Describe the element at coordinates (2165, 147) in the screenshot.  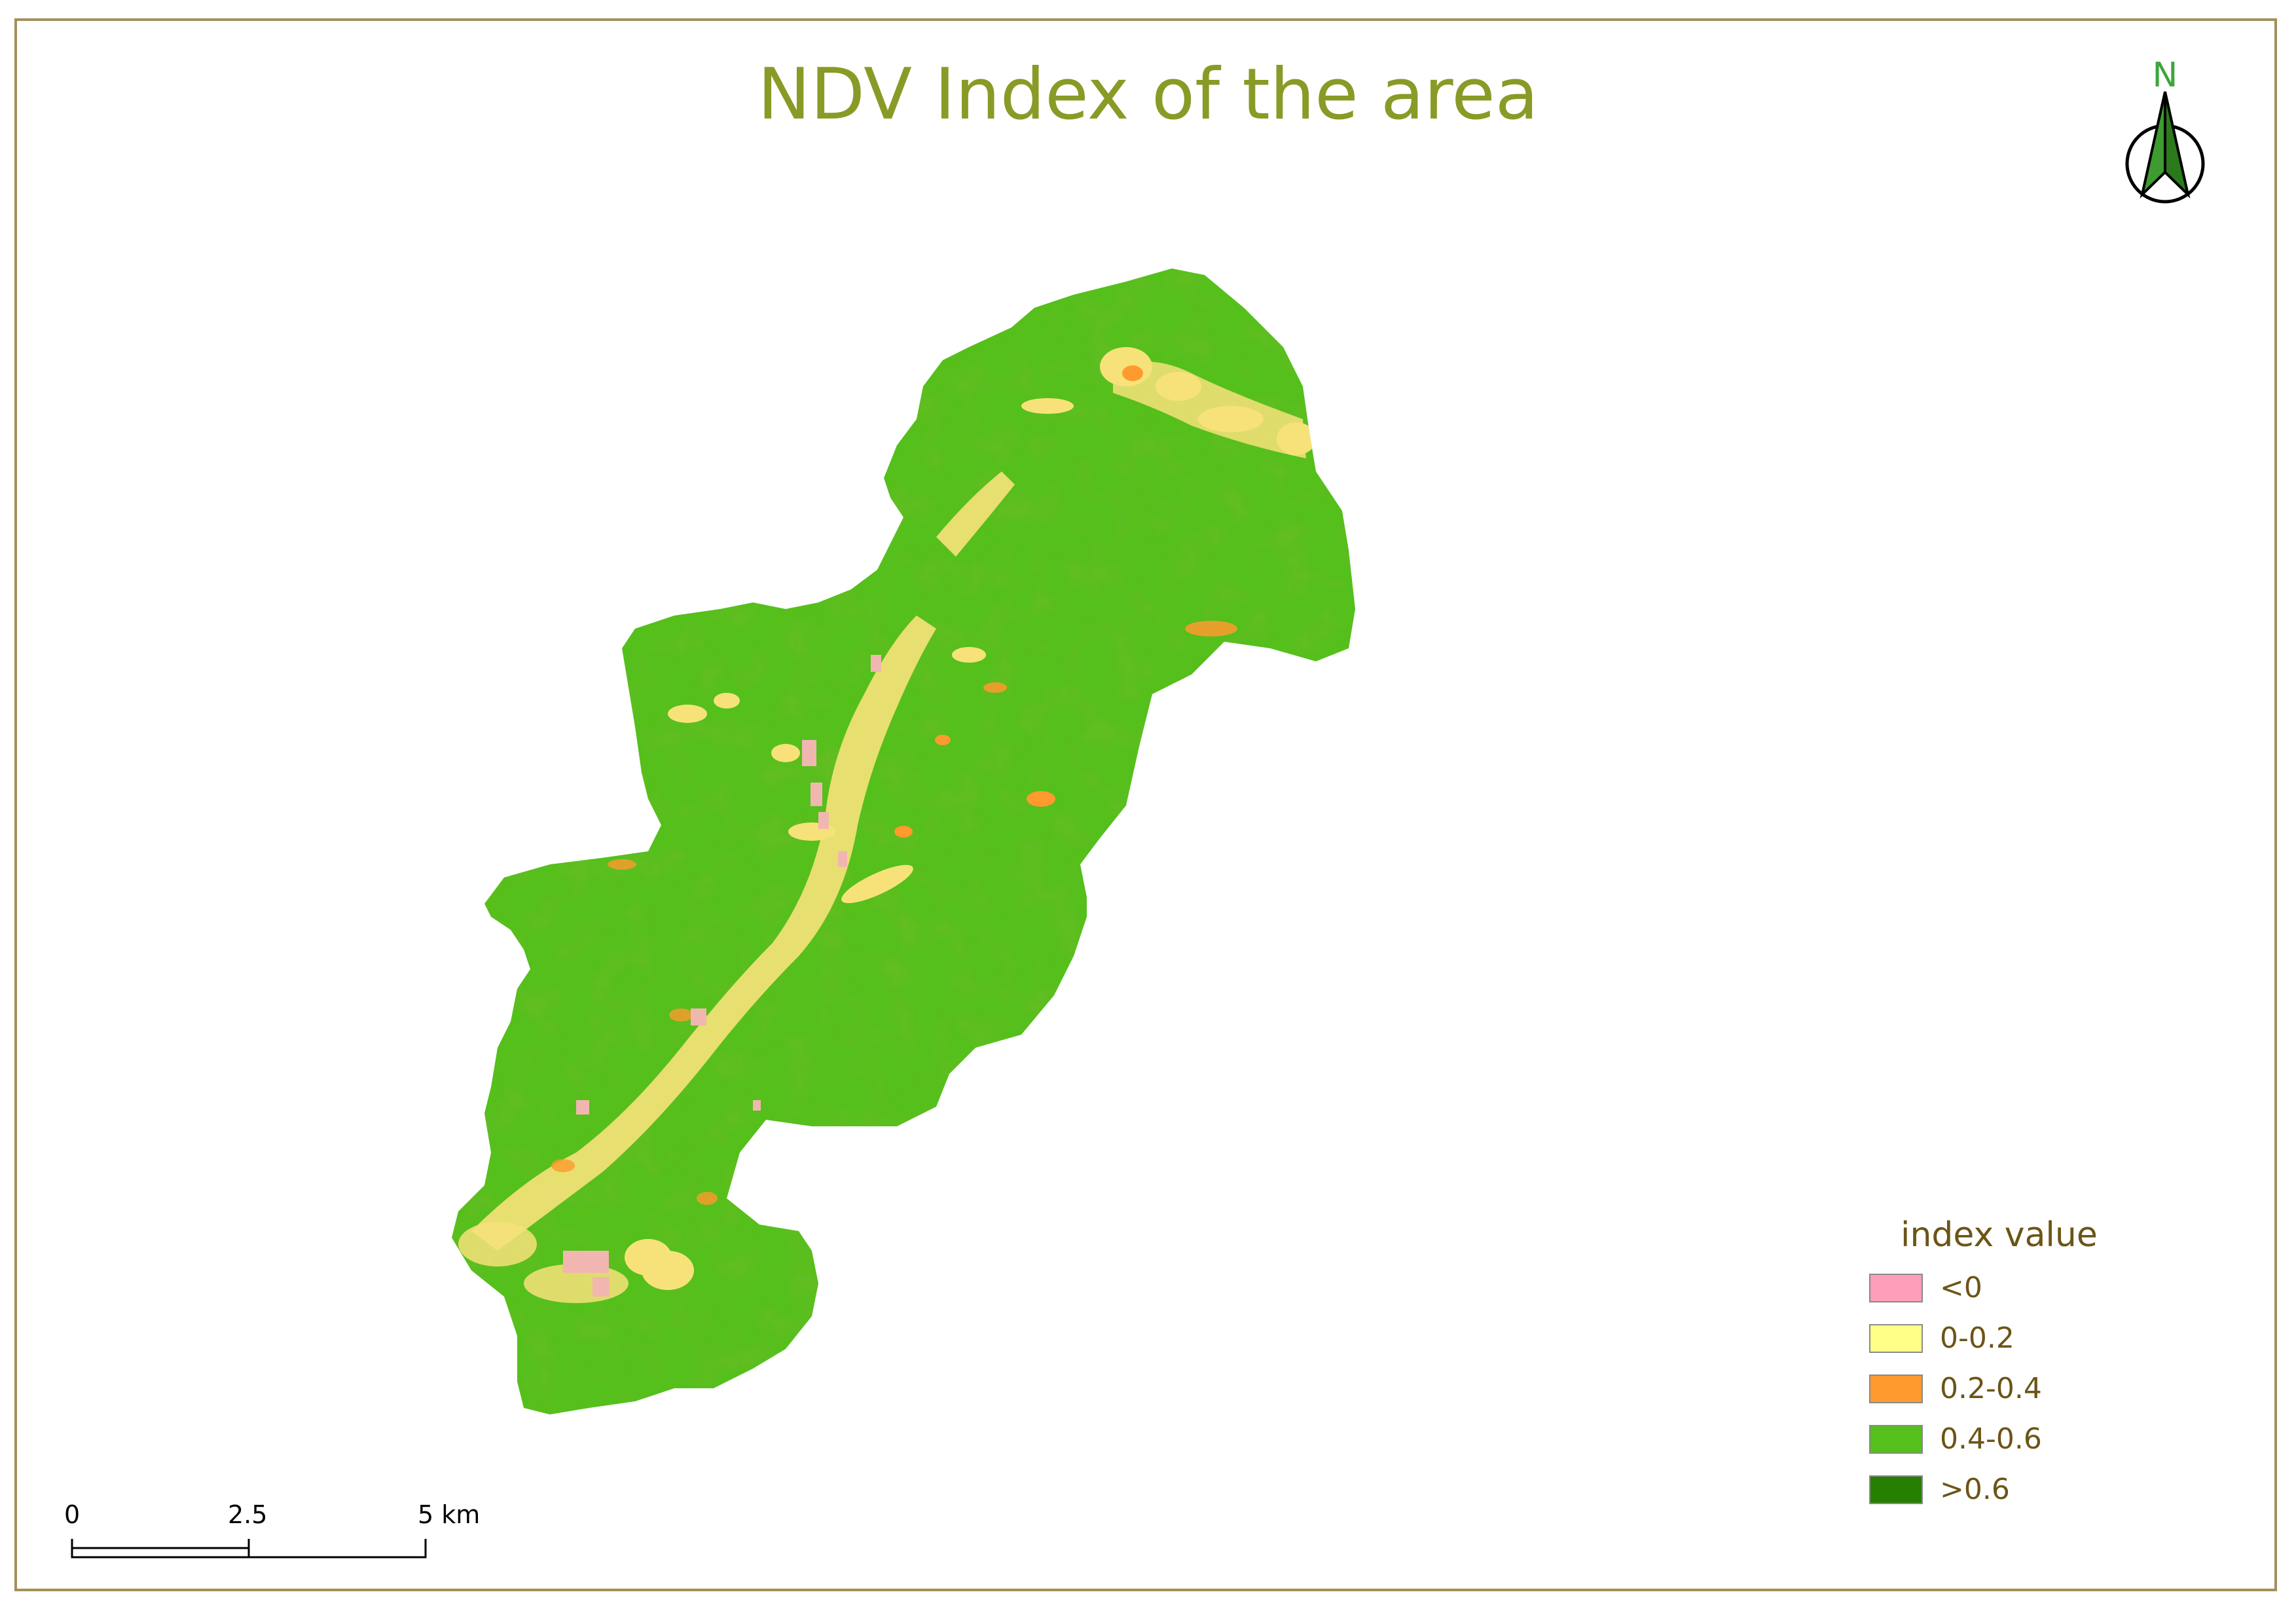
I see `north-arrow-icon` at that location.